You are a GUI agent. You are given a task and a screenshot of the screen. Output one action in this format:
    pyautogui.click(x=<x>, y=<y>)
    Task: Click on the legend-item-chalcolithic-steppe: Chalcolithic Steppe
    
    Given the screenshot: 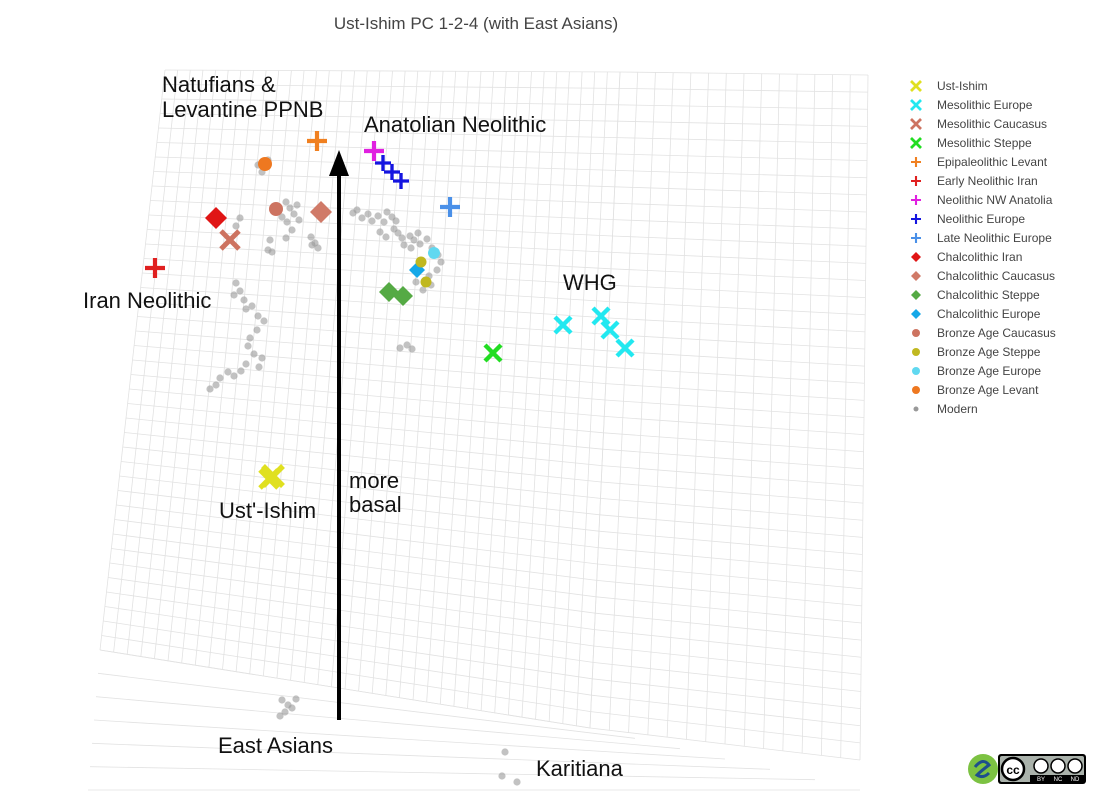 What is the action you would take?
    pyautogui.click(x=975, y=295)
    